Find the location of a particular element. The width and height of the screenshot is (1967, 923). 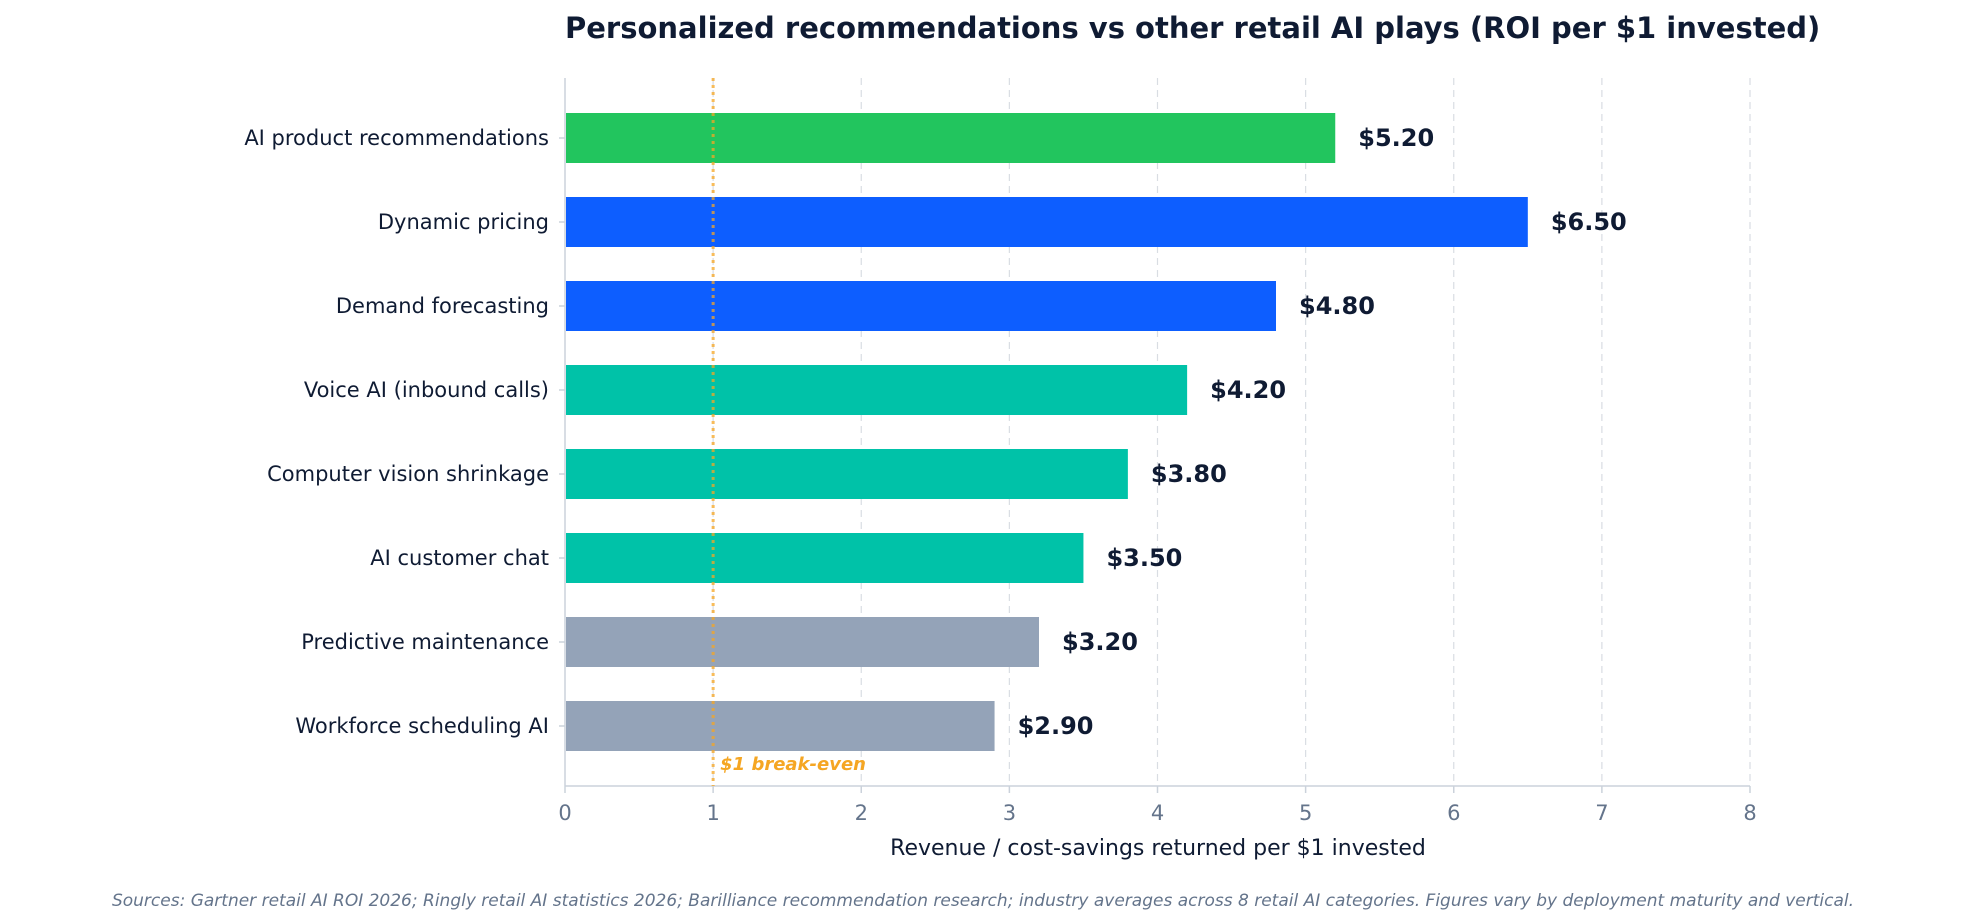

x-tick-label: 4 is located at coordinates (1157, 813).